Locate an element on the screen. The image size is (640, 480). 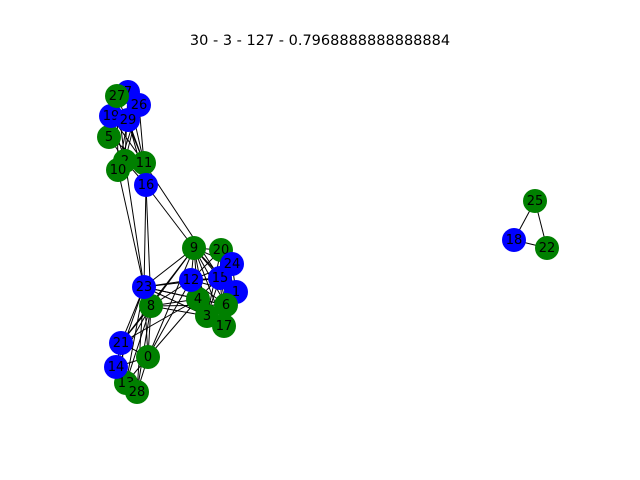
node-label: 4 is located at coordinates (198, 299).